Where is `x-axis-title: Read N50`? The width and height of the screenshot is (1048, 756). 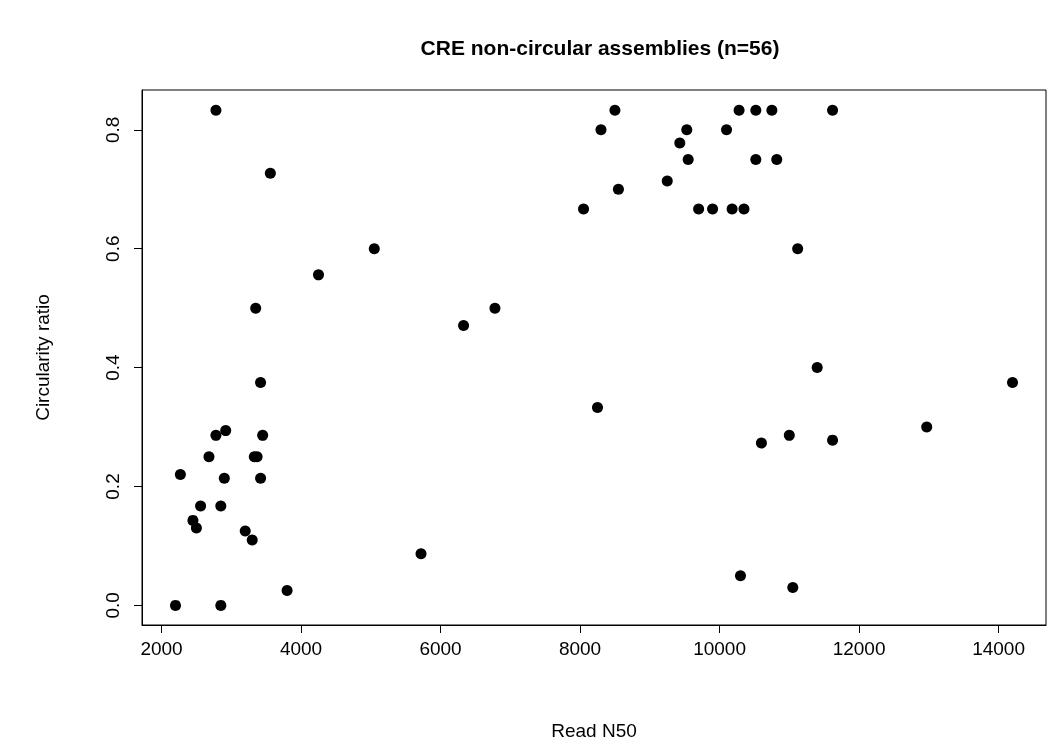
x-axis-title: Read N50 is located at coordinates (594, 730).